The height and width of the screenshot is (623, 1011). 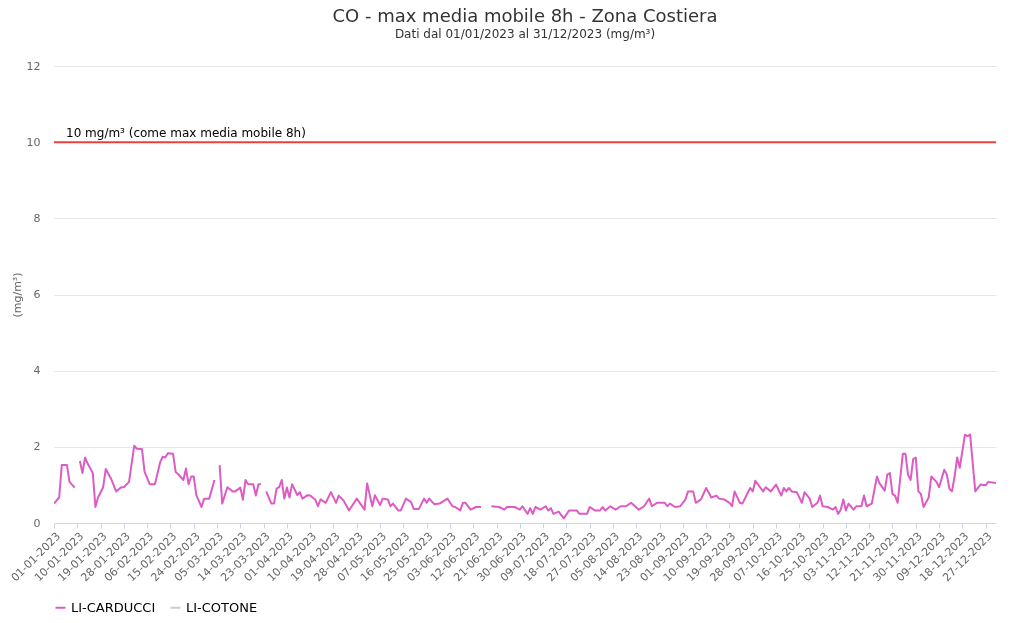 I want to click on y-tick-label: 0, so click(x=37, y=523).